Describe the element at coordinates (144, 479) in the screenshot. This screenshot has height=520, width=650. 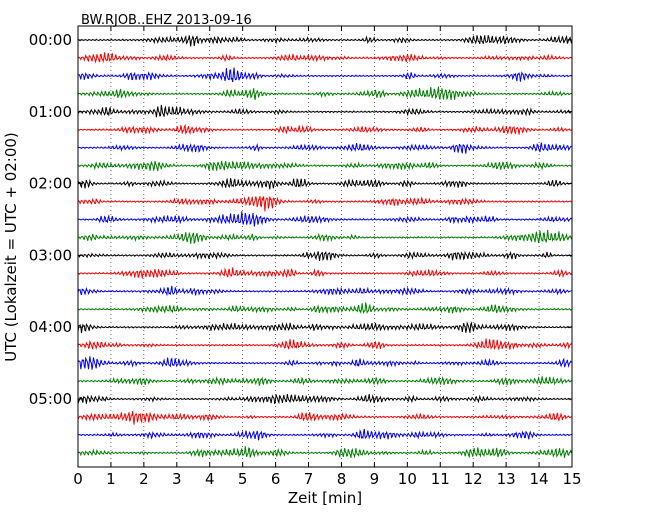
I see `x-tick-label: 2` at that location.